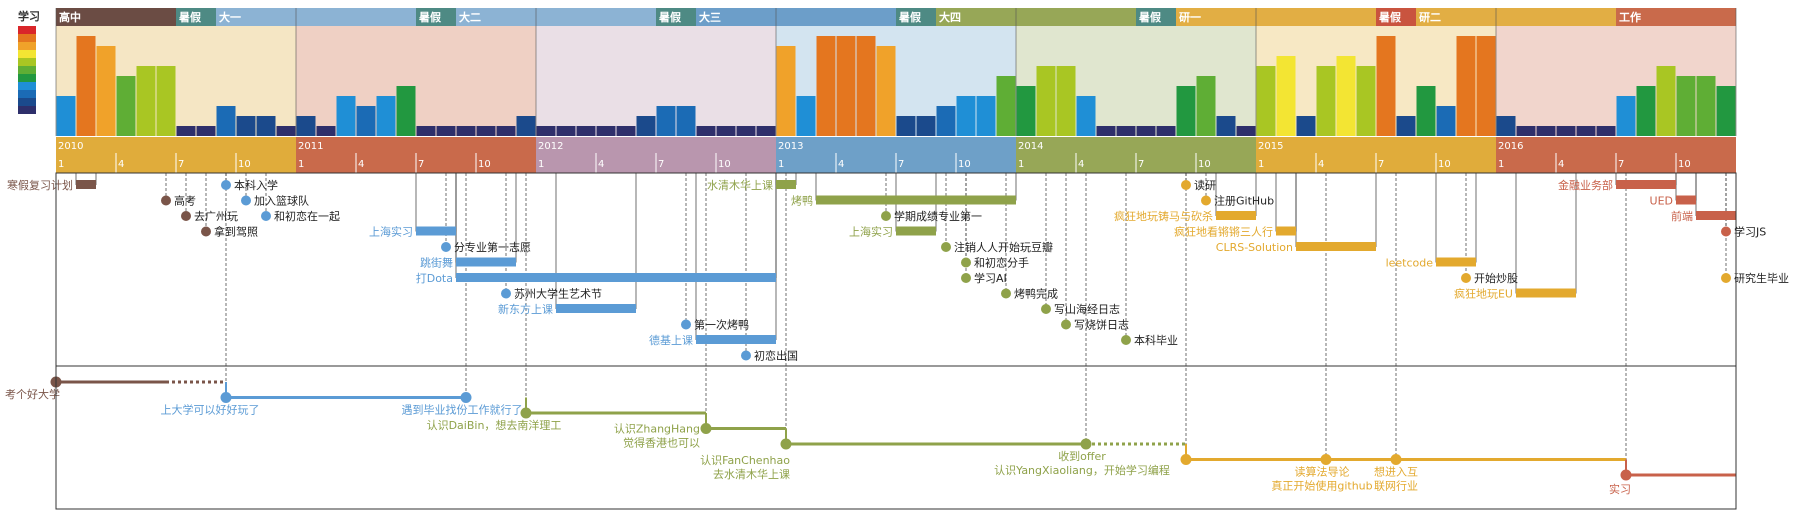 This screenshot has height=518, width=1795. What do you see at coordinates (32, 394) in the screenshot?
I see `career-milestone-label: 考个好大学` at bounding box center [32, 394].